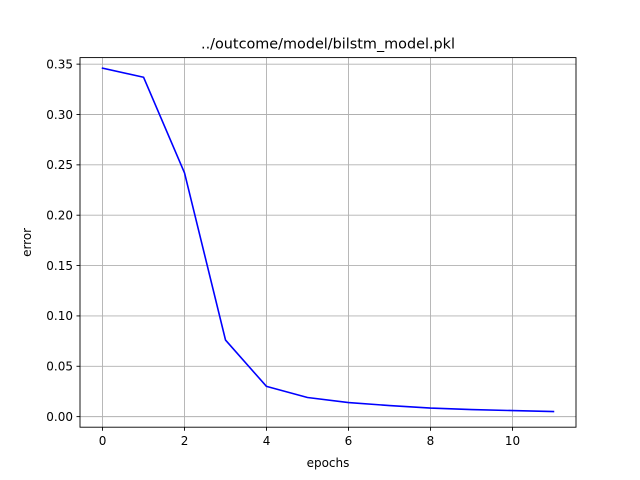  What do you see at coordinates (59, 417) in the screenshot?
I see `y-tick-label: 0.00` at bounding box center [59, 417].